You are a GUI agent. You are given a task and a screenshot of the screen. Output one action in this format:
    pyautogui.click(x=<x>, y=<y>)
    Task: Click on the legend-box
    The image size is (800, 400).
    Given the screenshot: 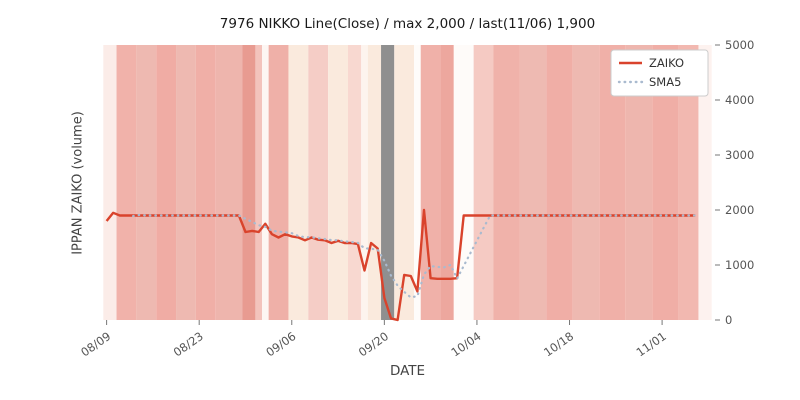 What is the action you would take?
    pyautogui.click(x=659, y=73)
    